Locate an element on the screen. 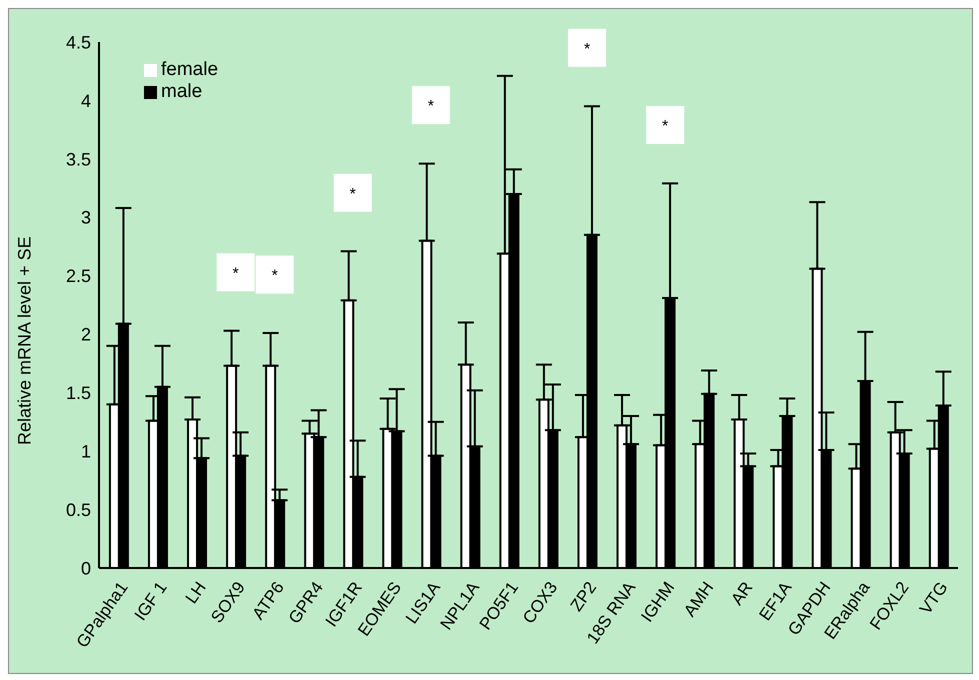 This screenshot has height=680, width=979. y-tick-label: 4 is located at coordinates (85, 100).